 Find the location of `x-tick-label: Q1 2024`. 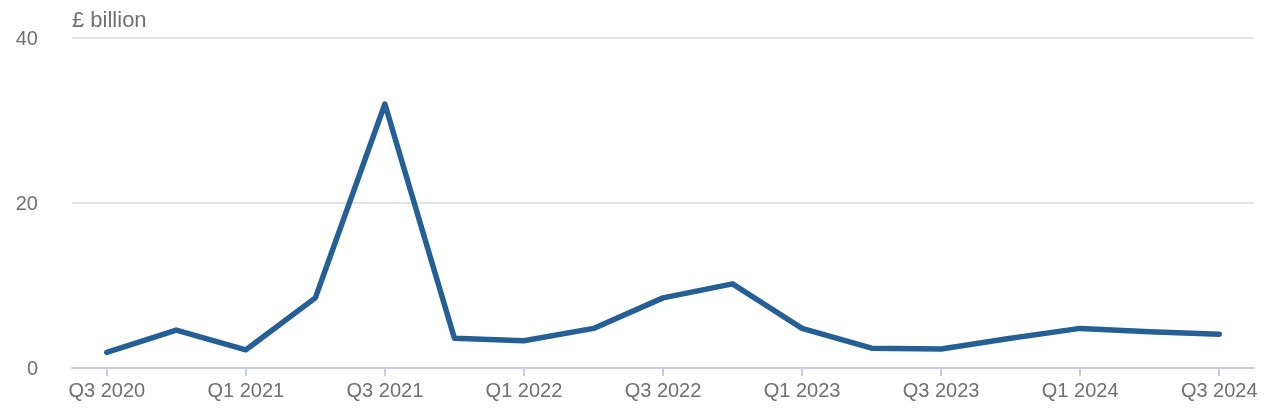

x-tick-label: Q1 2024 is located at coordinates (1080, 390).